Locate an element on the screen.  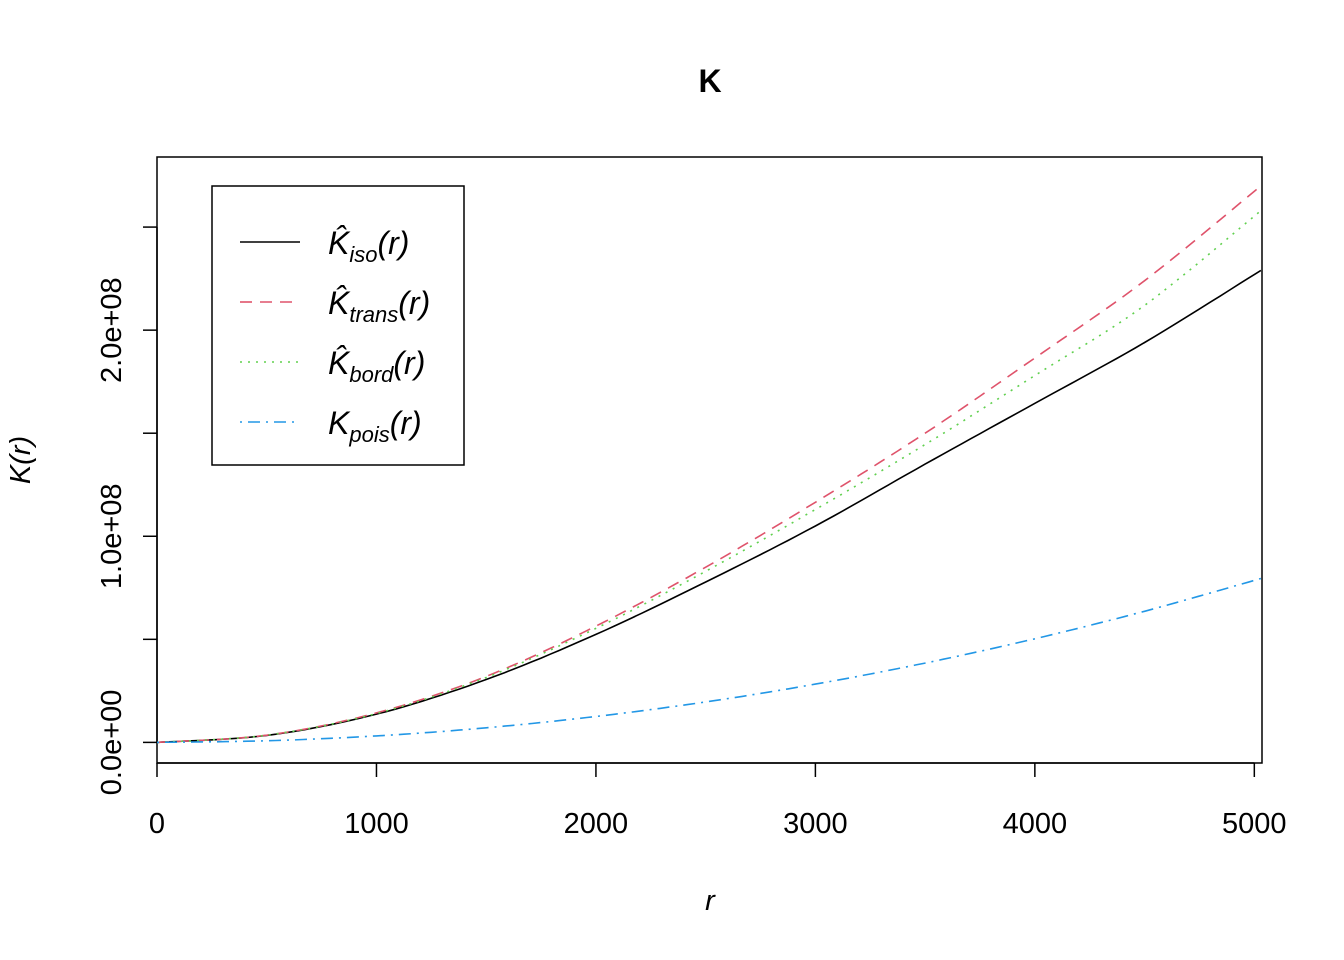
legend-subscript: pois is located at coordinates (368, 434).